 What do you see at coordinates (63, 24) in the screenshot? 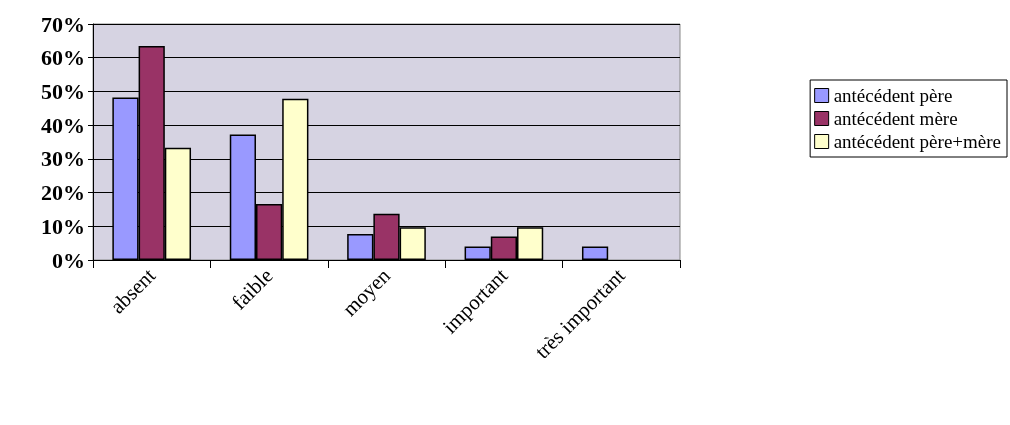
I see `y-tick-label: 70%` at bounding box center [63, 24].